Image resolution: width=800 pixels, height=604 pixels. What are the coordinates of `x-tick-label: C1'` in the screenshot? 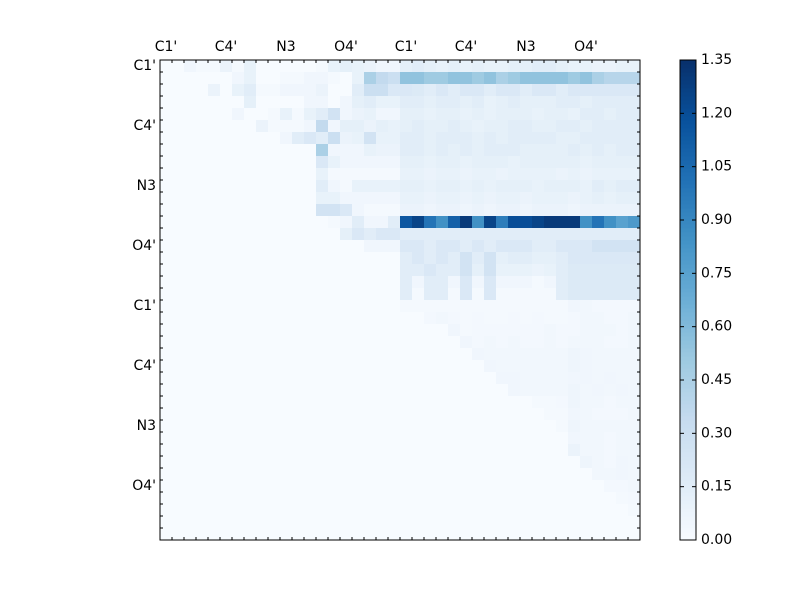 It's located at (166, 47).